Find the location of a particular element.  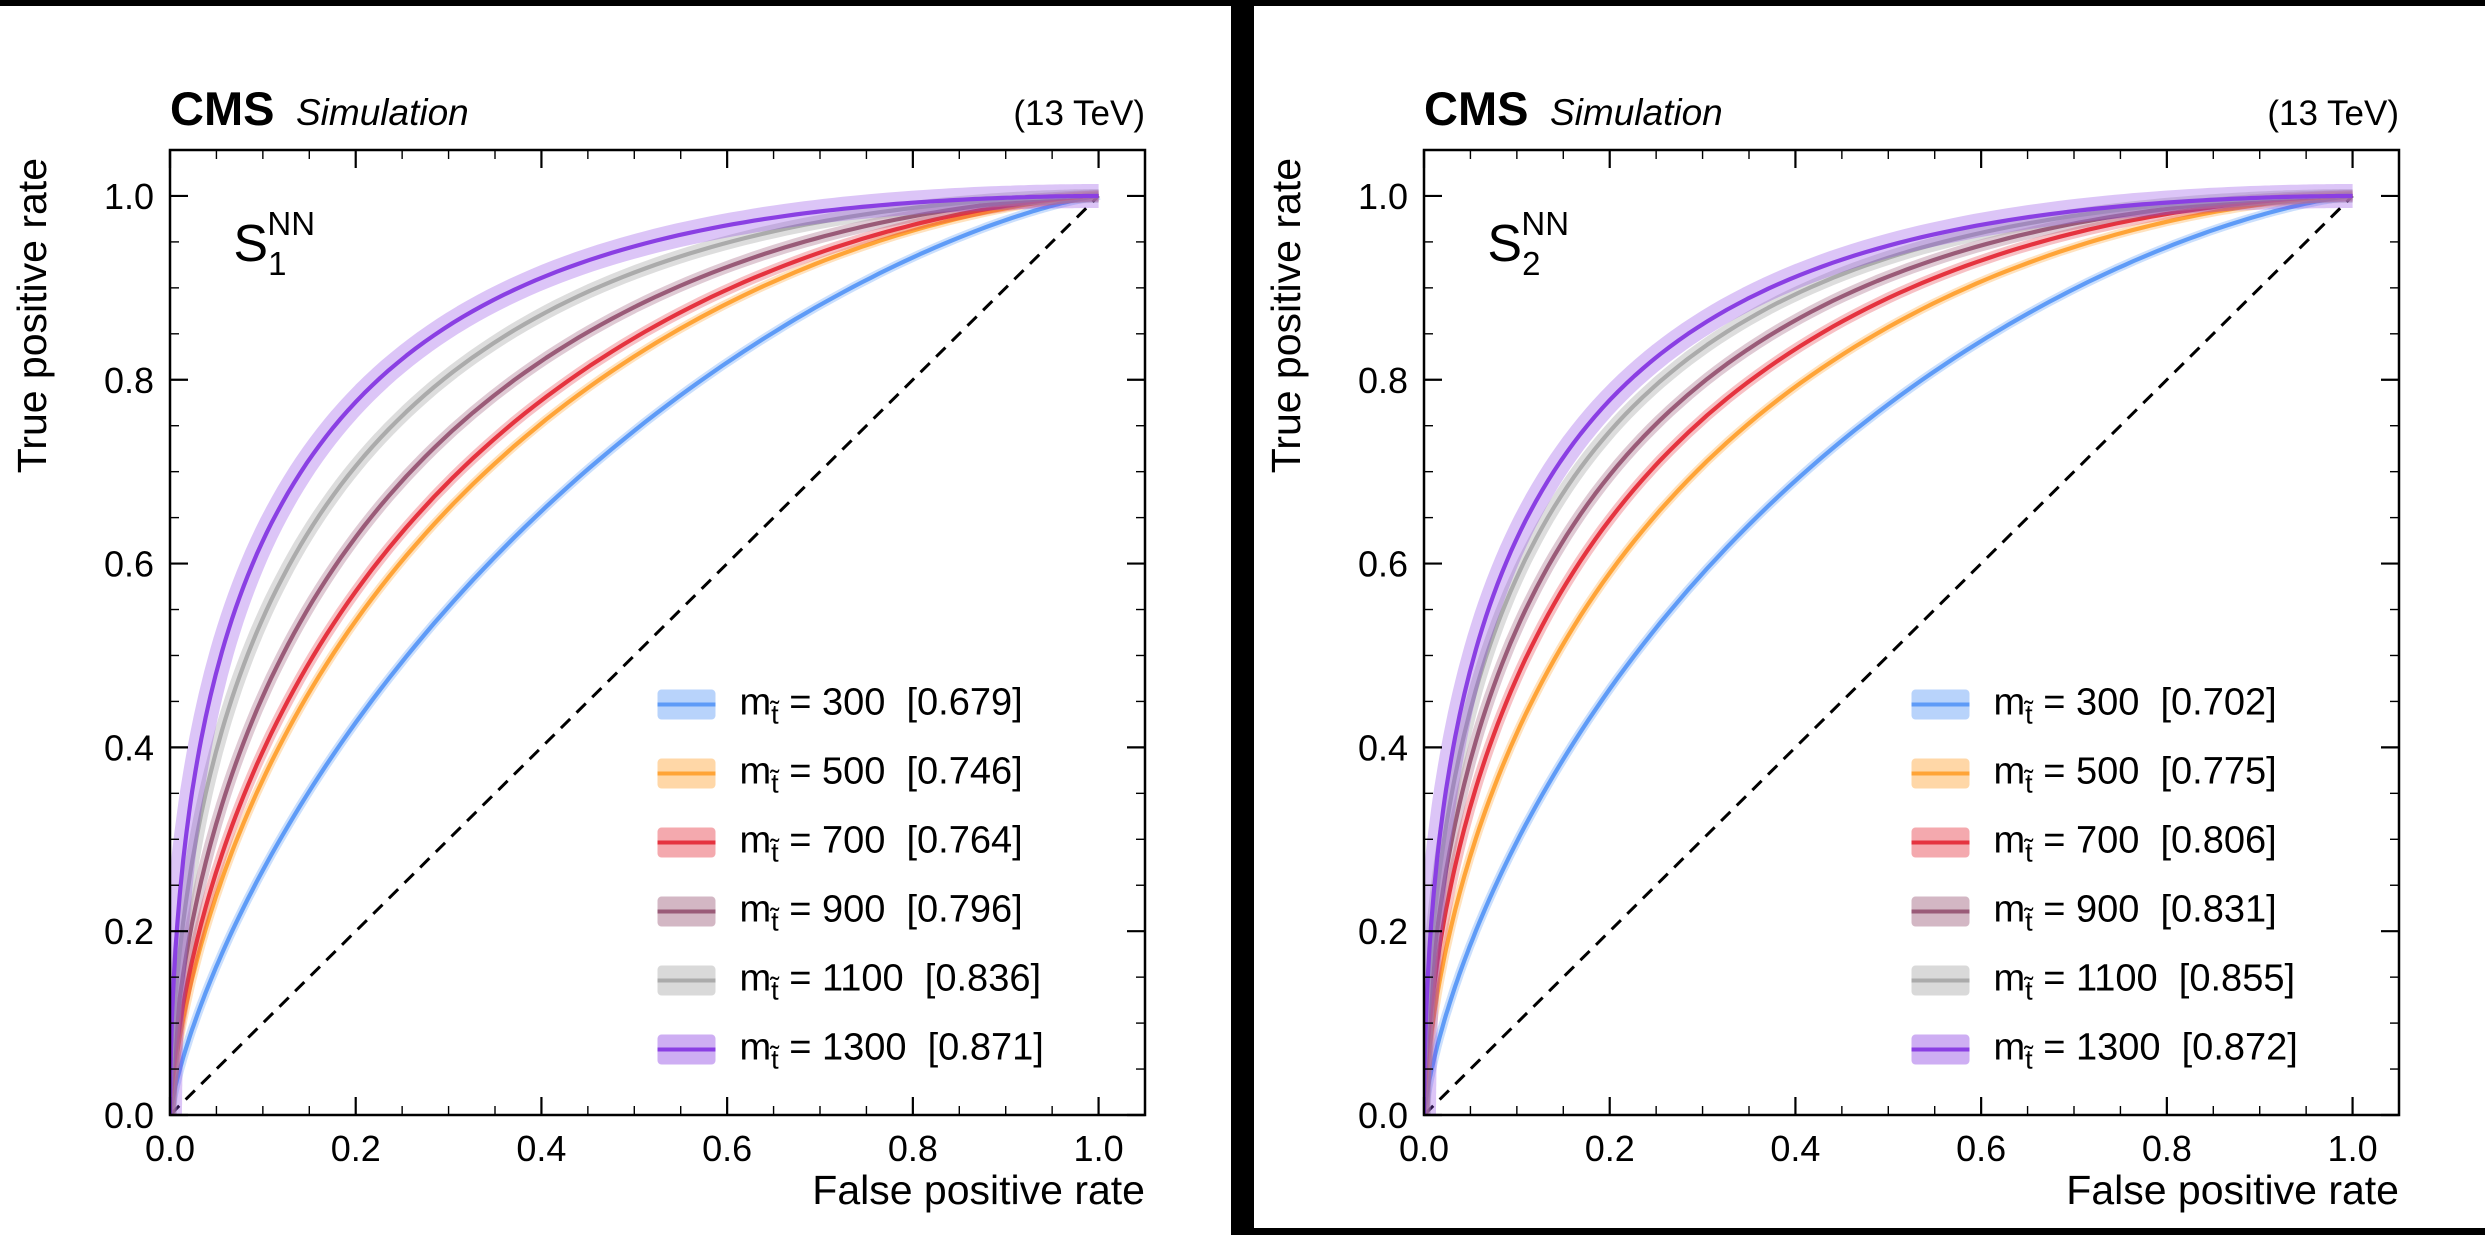

legend-entry-300: mt̃ = 300 [0.702] is located at coordinates (2094, 706).